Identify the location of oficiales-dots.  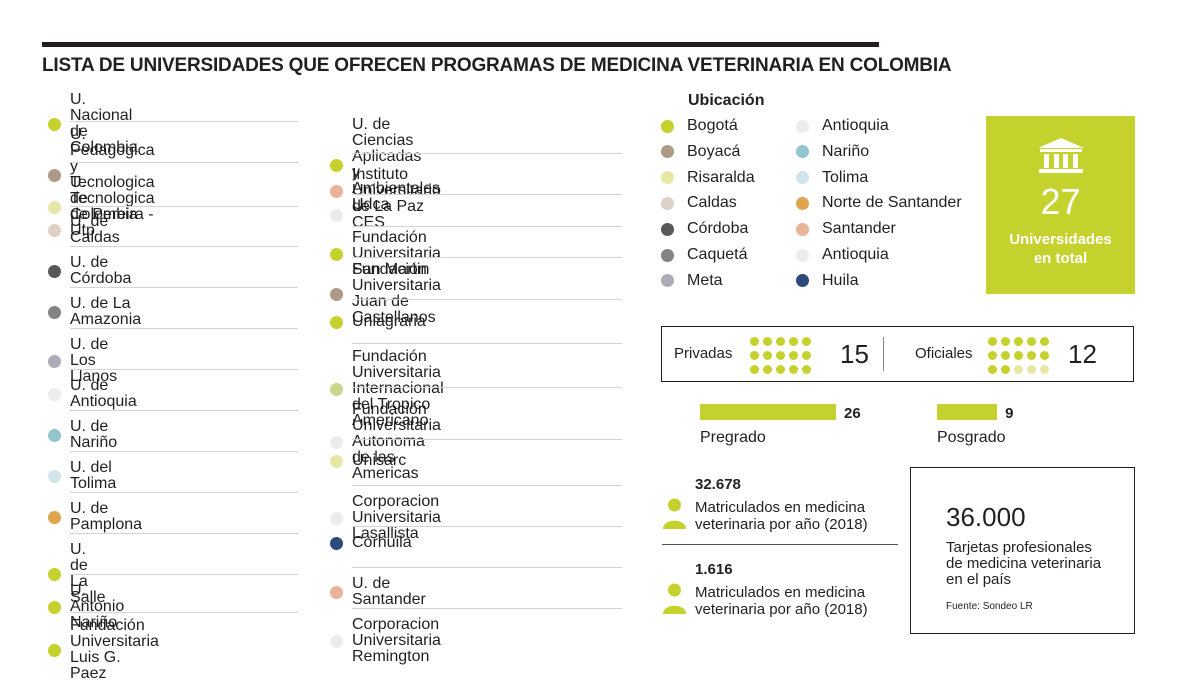
(1018, 355).